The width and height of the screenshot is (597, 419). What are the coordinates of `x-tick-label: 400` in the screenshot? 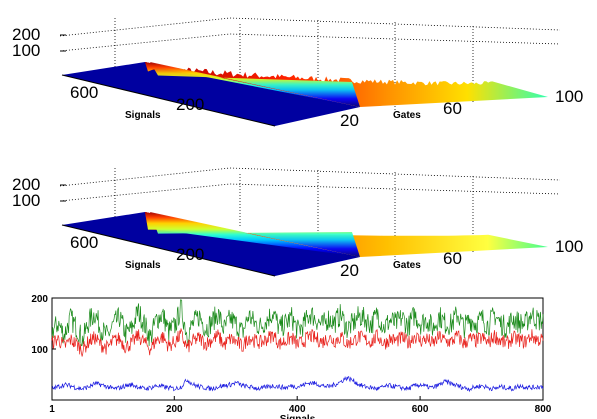 It's located at (297, 409).